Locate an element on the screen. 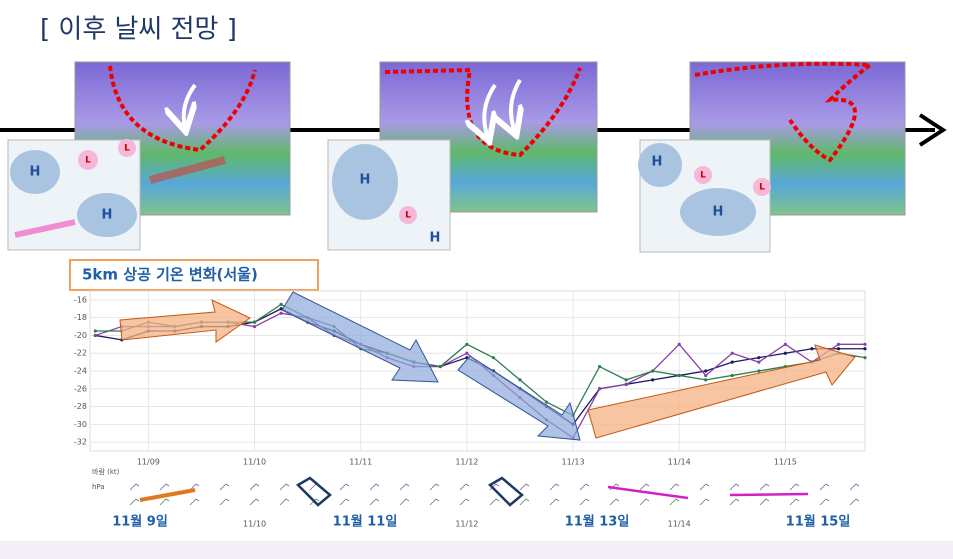 The image size is (953, 559). annotation: 11월 15일 is located at coordinates (818, 522).